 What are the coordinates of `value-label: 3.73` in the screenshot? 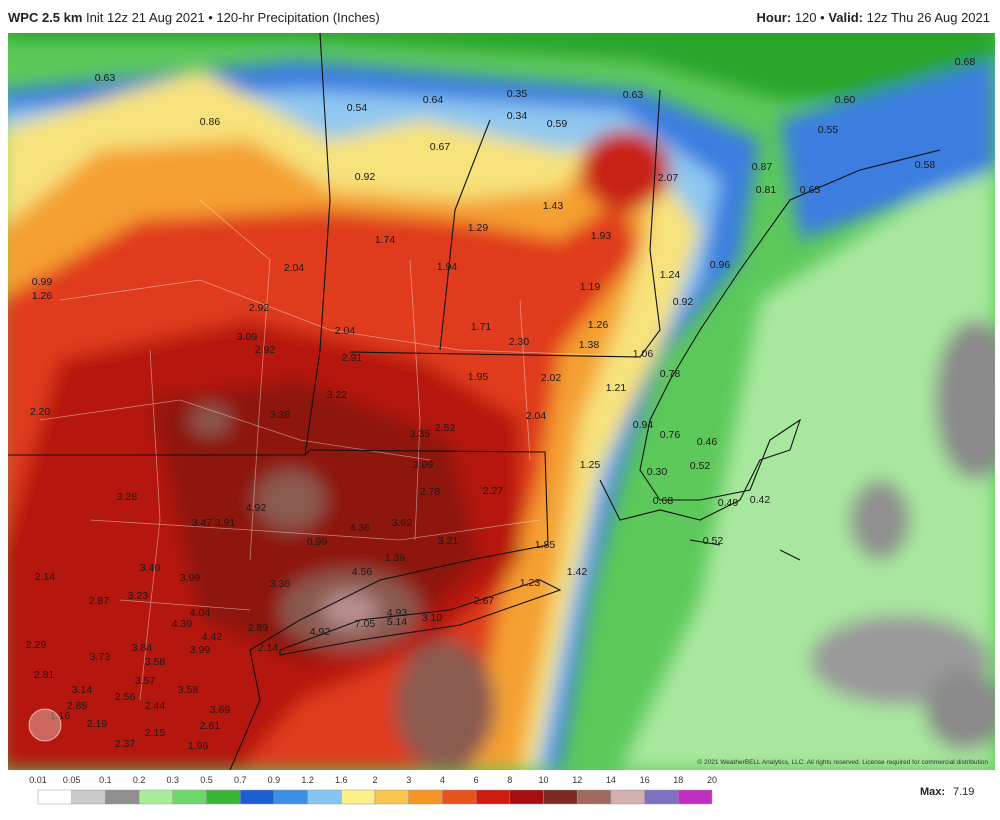 It's located at (100, 657).